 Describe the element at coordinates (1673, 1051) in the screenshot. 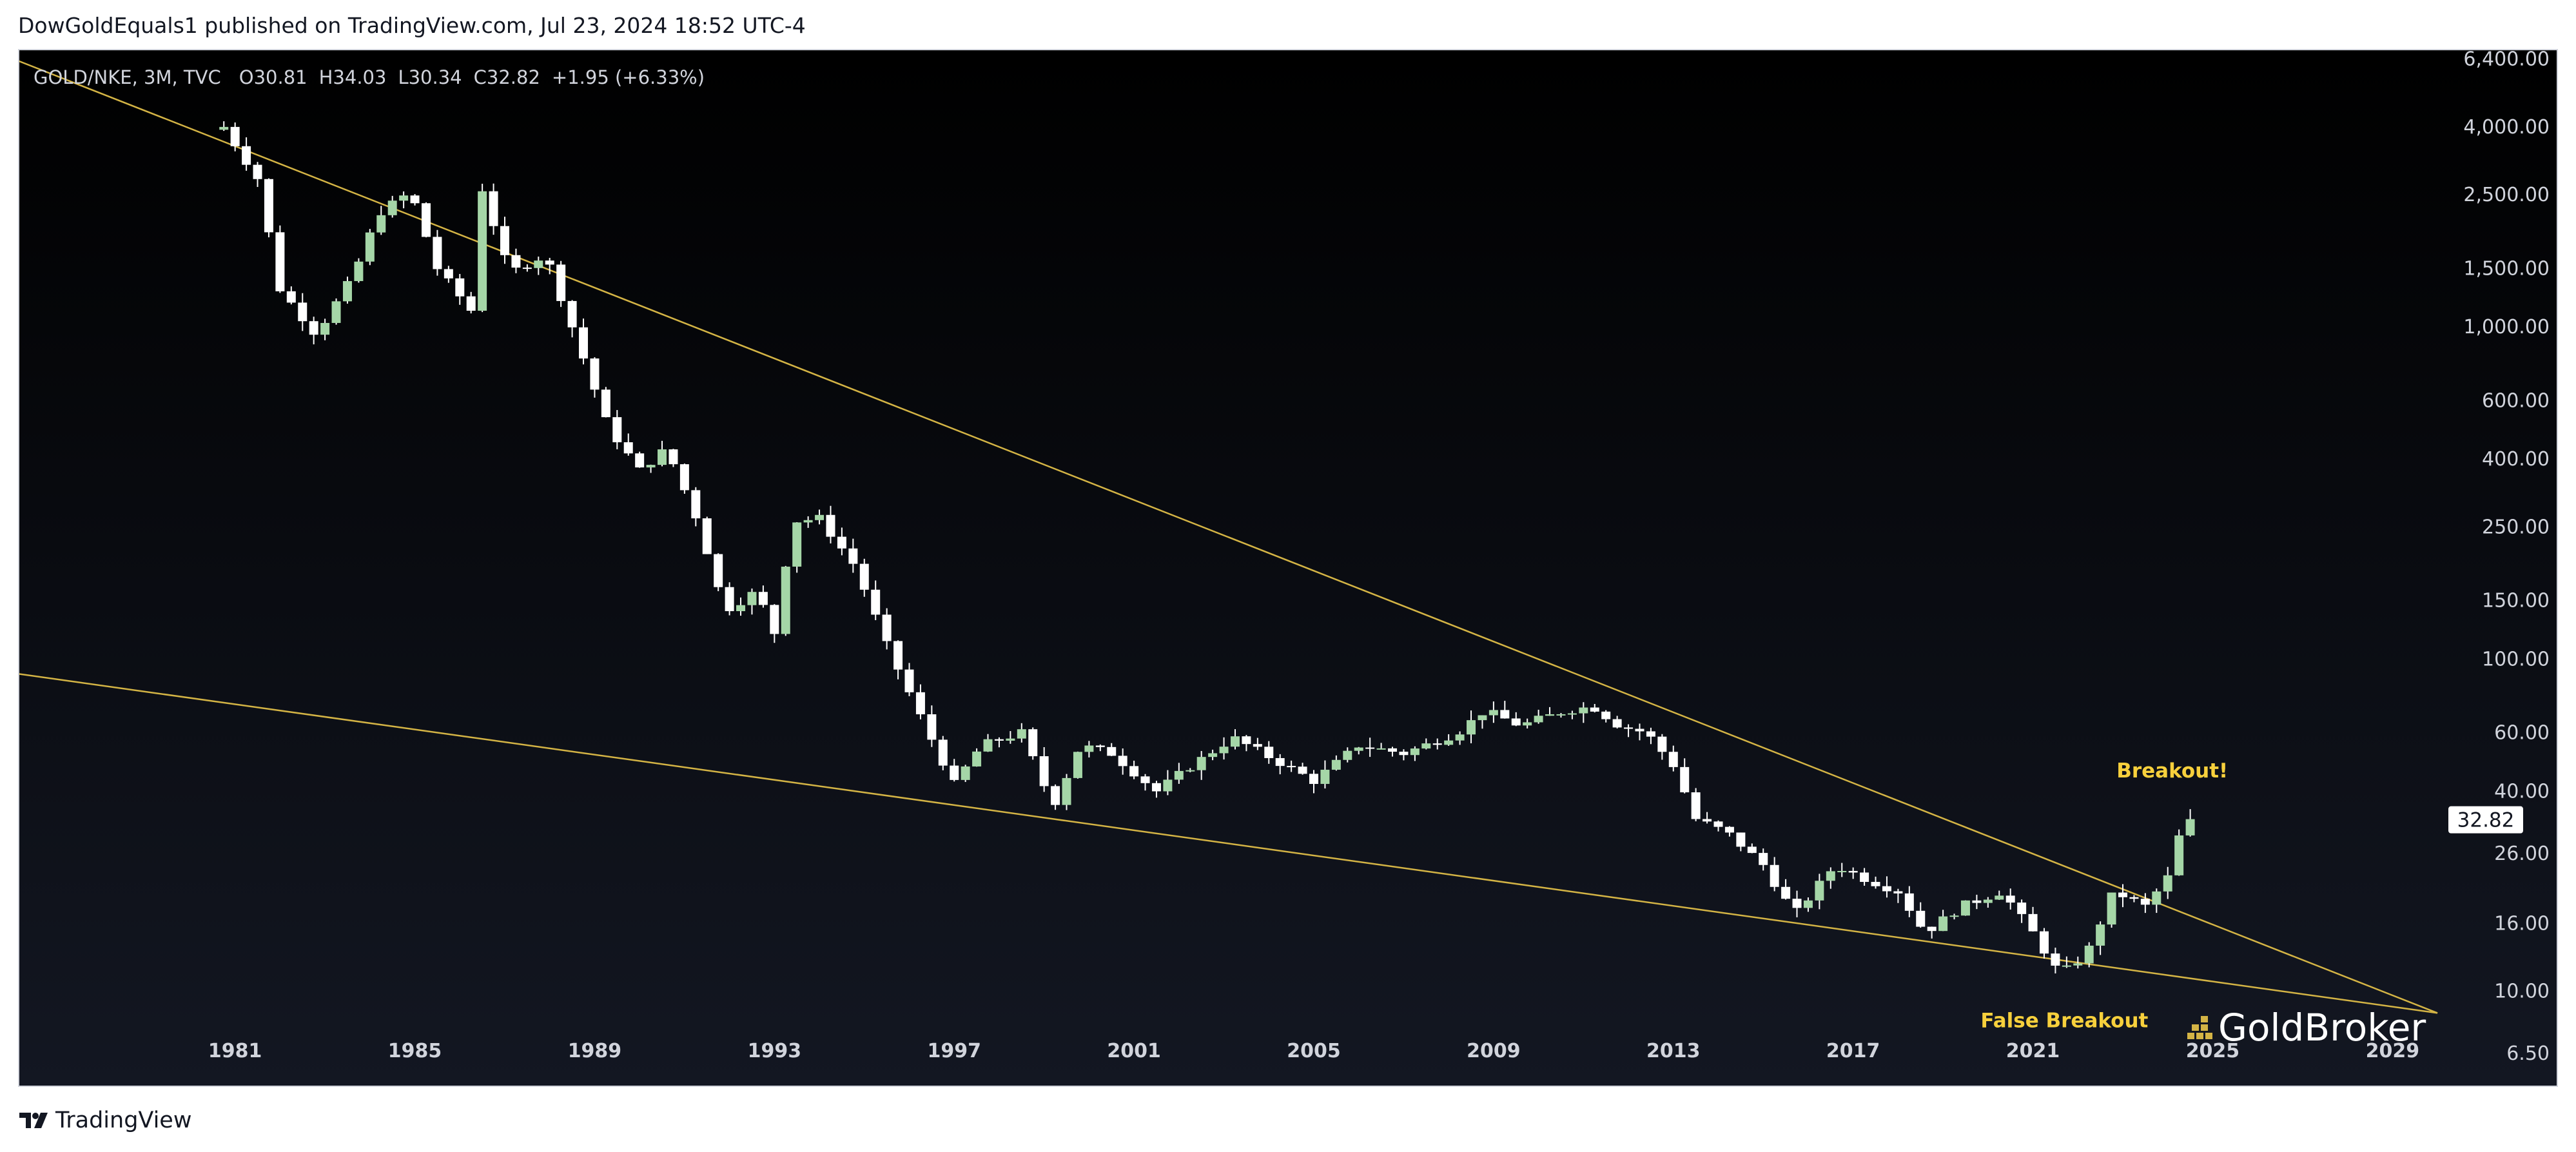

I see `x-tick-label: 2013` at that location.